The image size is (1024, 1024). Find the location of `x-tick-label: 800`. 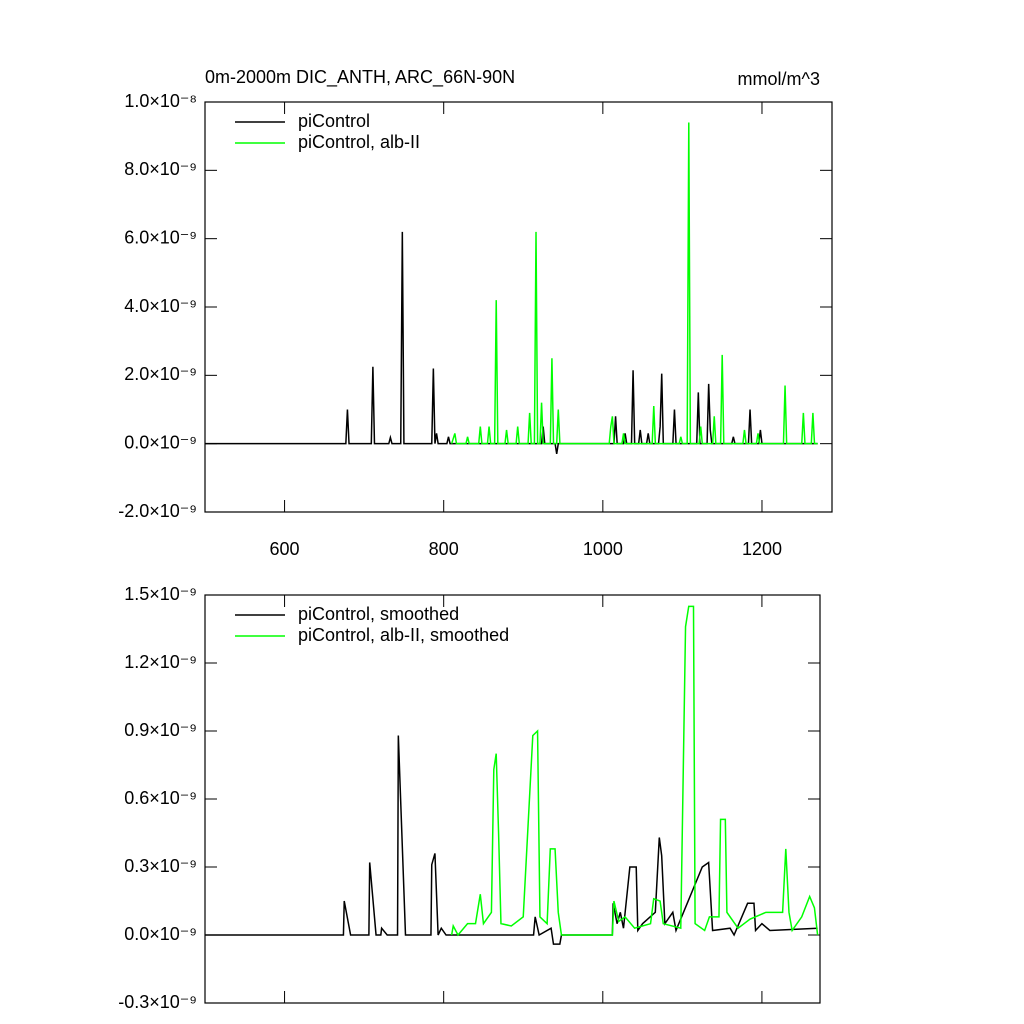

x-tick-label: 800 is located at coordinates (444, 549).